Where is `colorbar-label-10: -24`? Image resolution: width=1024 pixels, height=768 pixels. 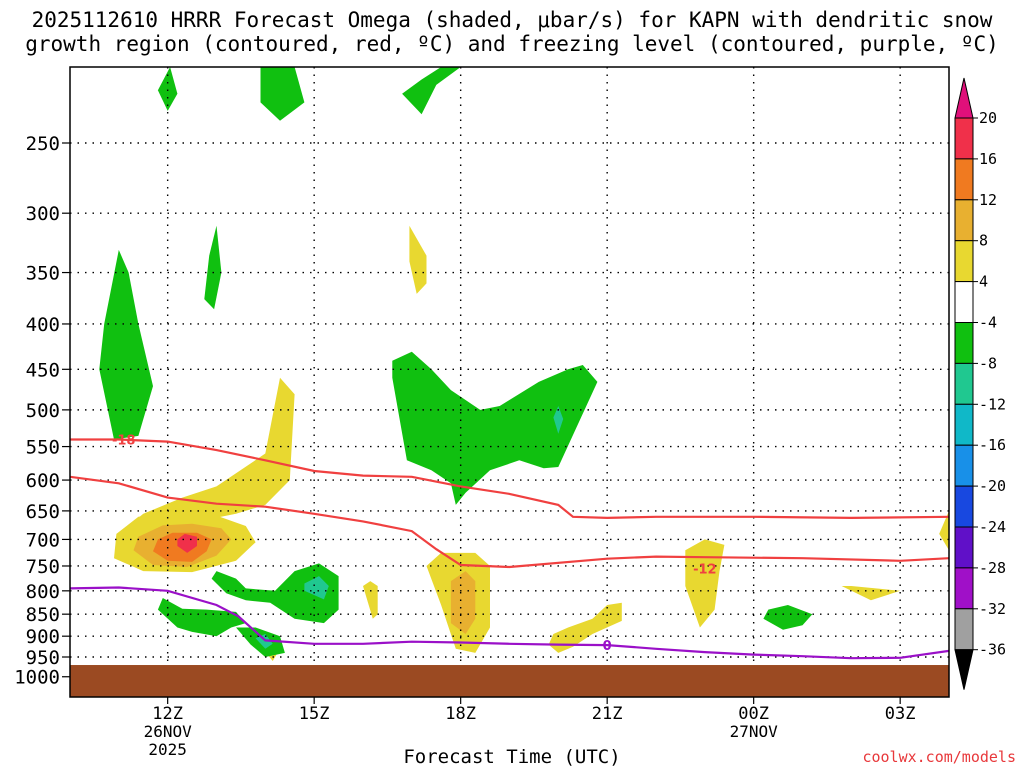 colorbar-label-10: -24 is located at coordinates (992, 527).